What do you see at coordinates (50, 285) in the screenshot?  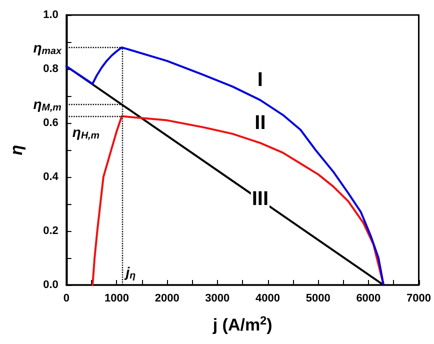 I see `y-tick-label: 0.0` at bounding box center [50, 285].